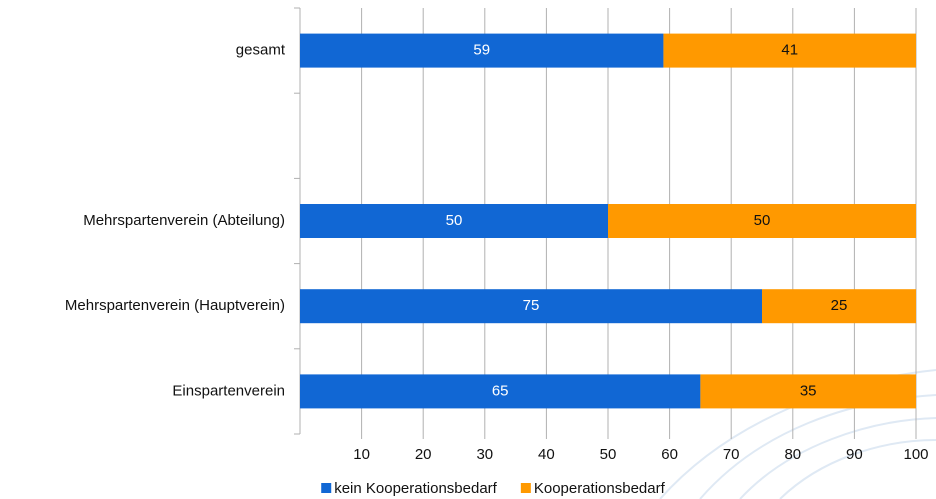 The height and width of the screenshot is (499, 936). What do you see at coordinates (915, 454) in the screenshot?
I see `x-tick-label: 100` at bounding box center [915, 454].